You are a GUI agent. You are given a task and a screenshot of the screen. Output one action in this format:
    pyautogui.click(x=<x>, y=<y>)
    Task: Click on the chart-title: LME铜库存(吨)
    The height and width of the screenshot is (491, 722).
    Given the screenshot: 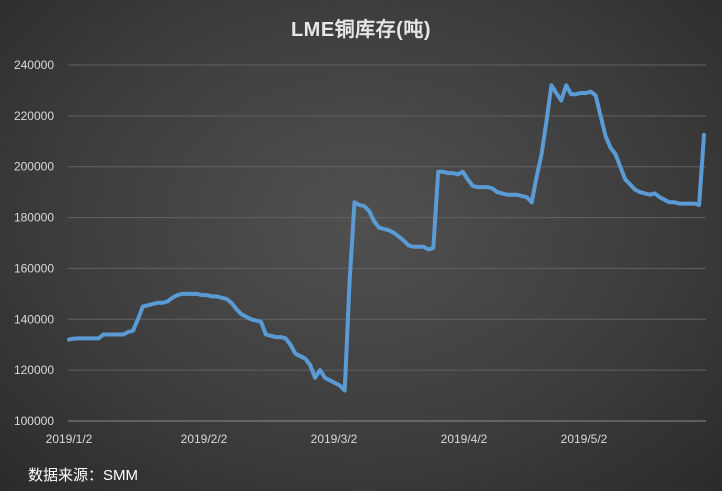 What is the action you would take?
    pyautogui.click(x=361, y=30)
    